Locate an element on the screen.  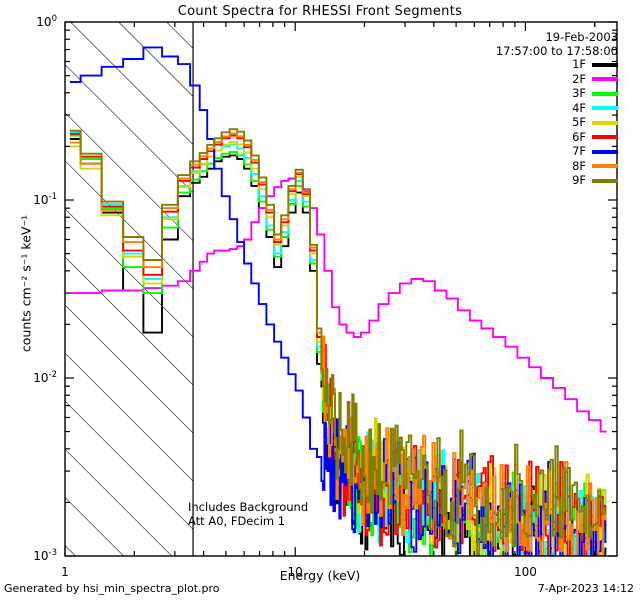
x-tick-label: 100 is located at coordinates (525, 572).